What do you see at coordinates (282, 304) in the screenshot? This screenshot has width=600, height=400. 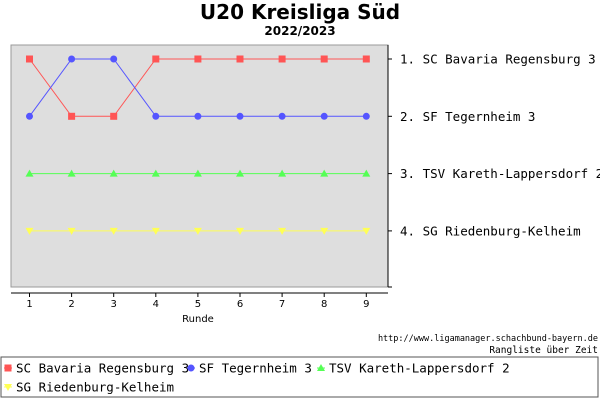 I see `x-tick-label: 7` at bounding box center [282, 304].